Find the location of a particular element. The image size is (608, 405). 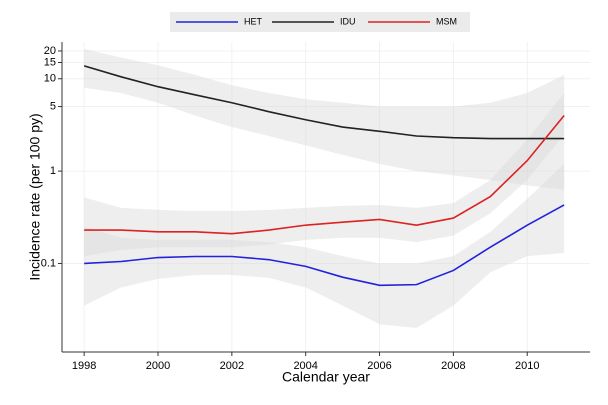

x-axis-title: Calendar year is located at coordinates (326, 377).